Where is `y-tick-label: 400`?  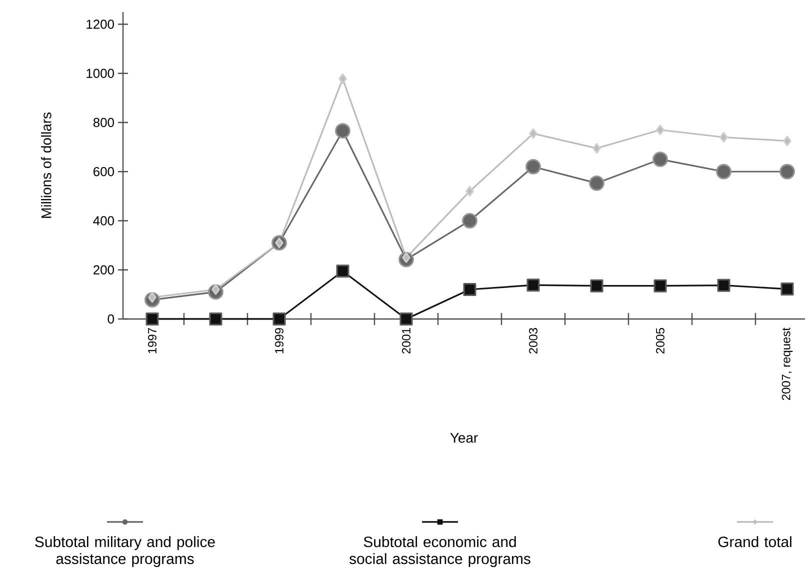
y-tick-label: 400 is located at coordinates (103, 221).